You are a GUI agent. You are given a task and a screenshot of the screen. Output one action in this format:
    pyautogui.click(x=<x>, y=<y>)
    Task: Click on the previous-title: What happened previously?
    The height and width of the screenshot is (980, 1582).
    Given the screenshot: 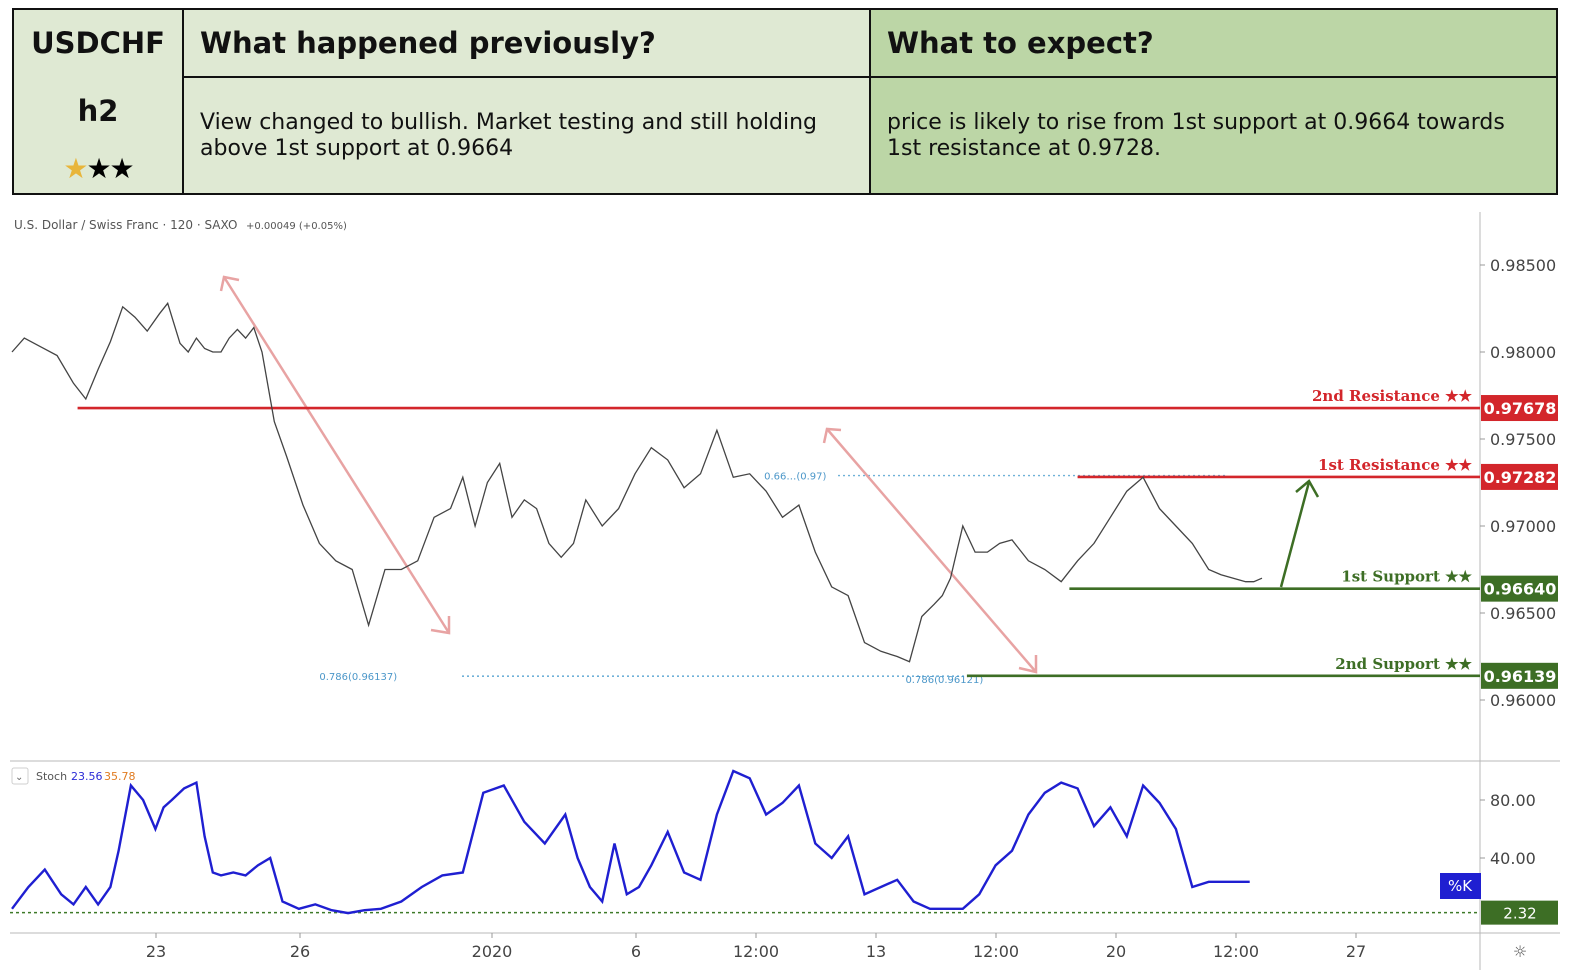 What is the action you would take?
    pyautogui.click(x=428, y=43)
    